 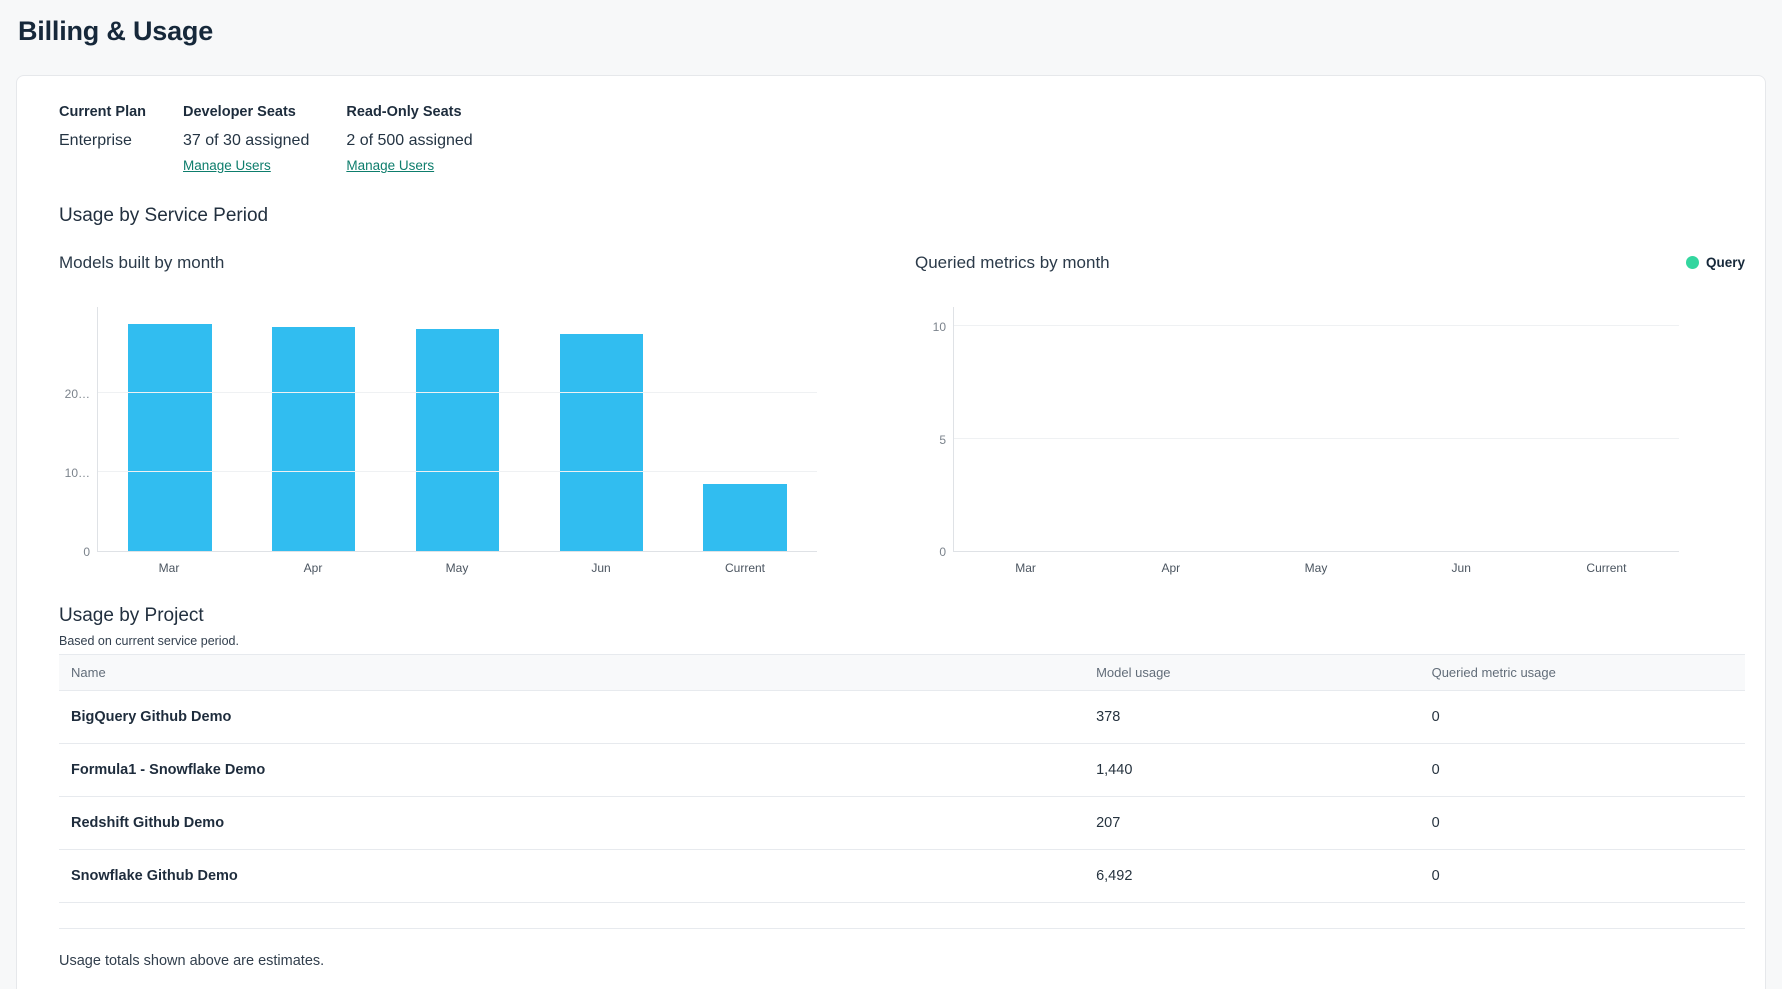 I want to click on usage-by-service-period-heading: Usage by Service Period, so click(x=164, y=215).